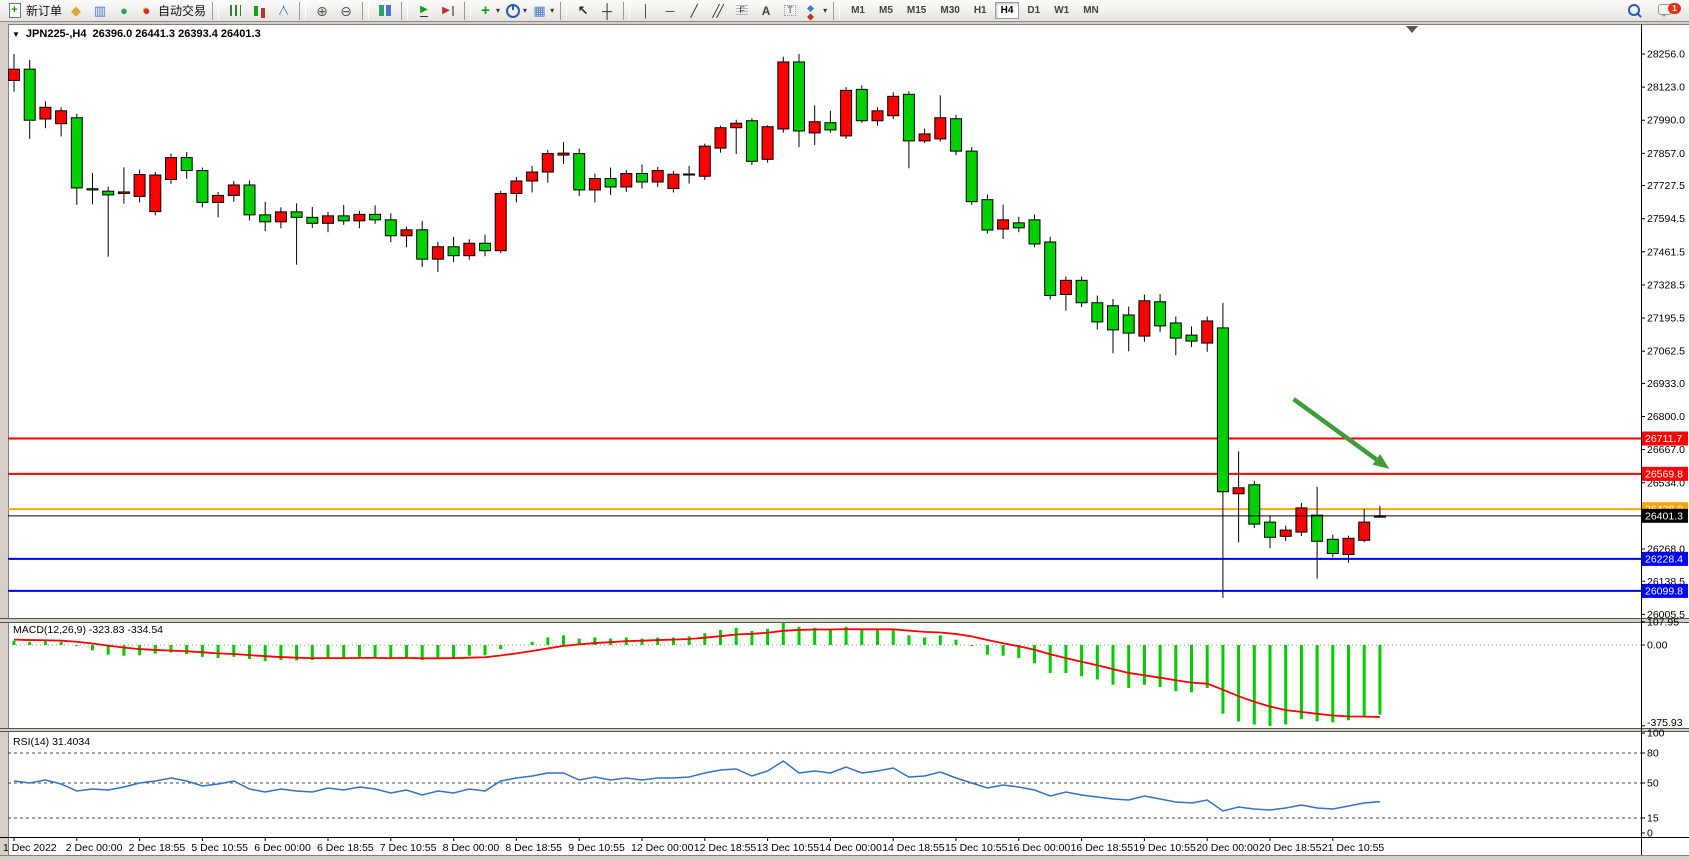 This screenshot has width=1689, height=860. I want to click on templates-button: ▾, so click(542, 11).